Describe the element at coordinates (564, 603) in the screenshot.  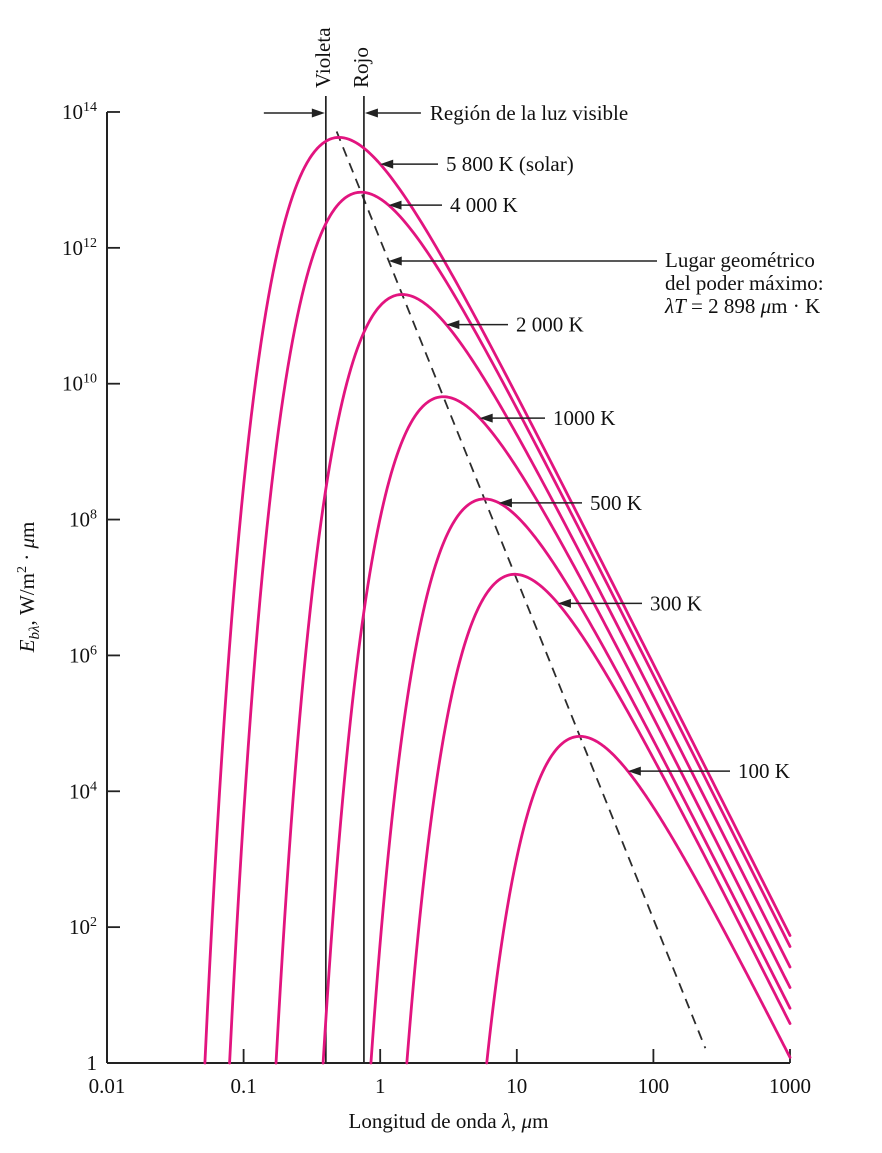
I see `curve-arrow-300K-head` at that location.